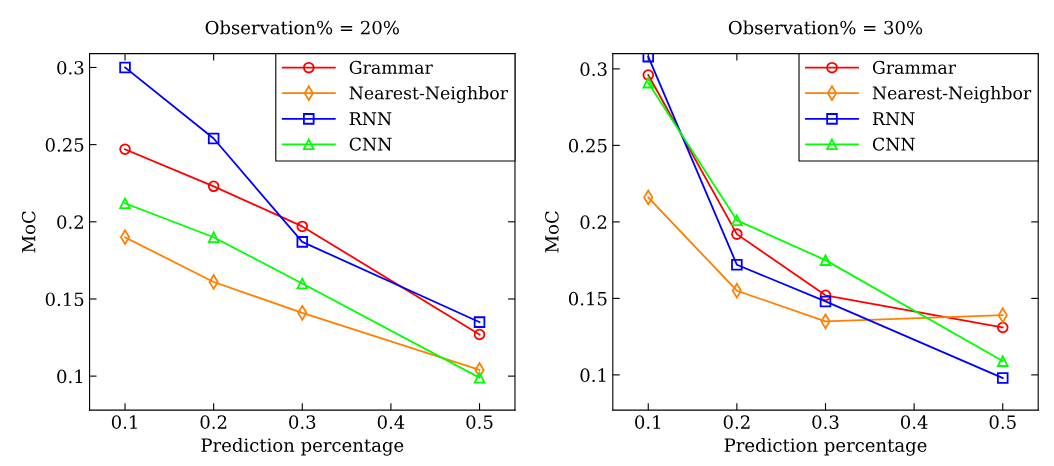  I want to click on chart-title: Observation% = 30%, so click(825, 27).